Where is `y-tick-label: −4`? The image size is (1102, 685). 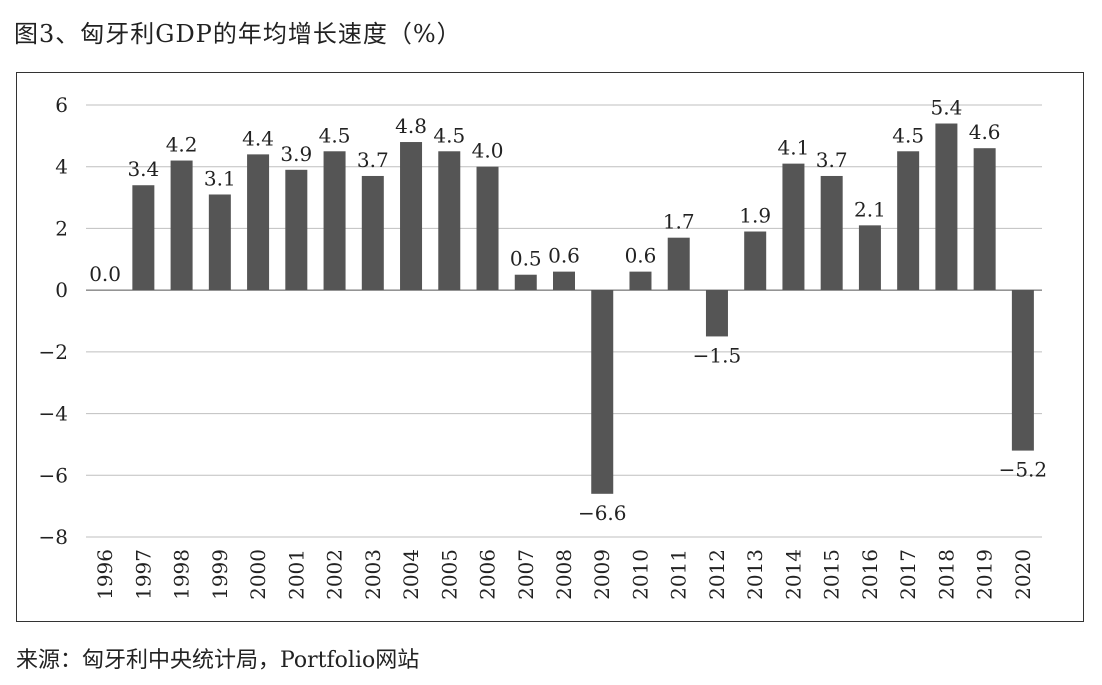 y-tick-label: −4 is located at coordinates (53, 414).